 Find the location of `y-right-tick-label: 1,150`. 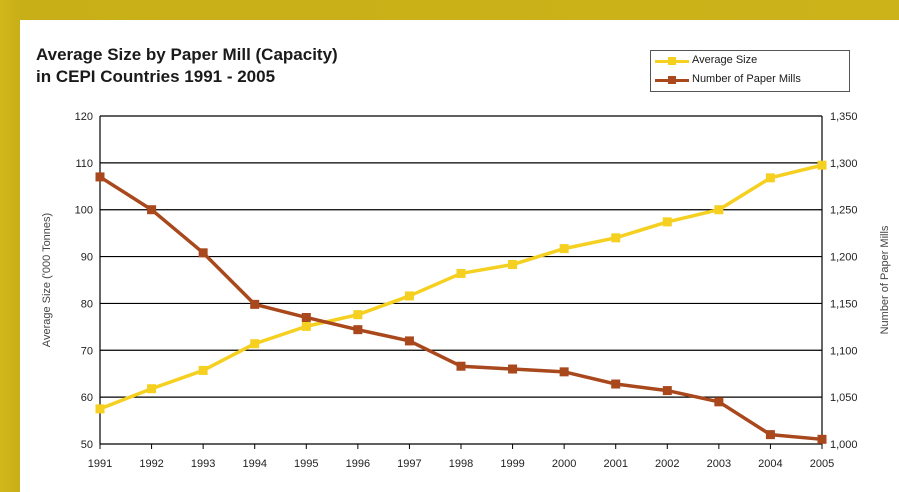

y-right-tick-label: 1,150 is located at coordinates (844, 304).